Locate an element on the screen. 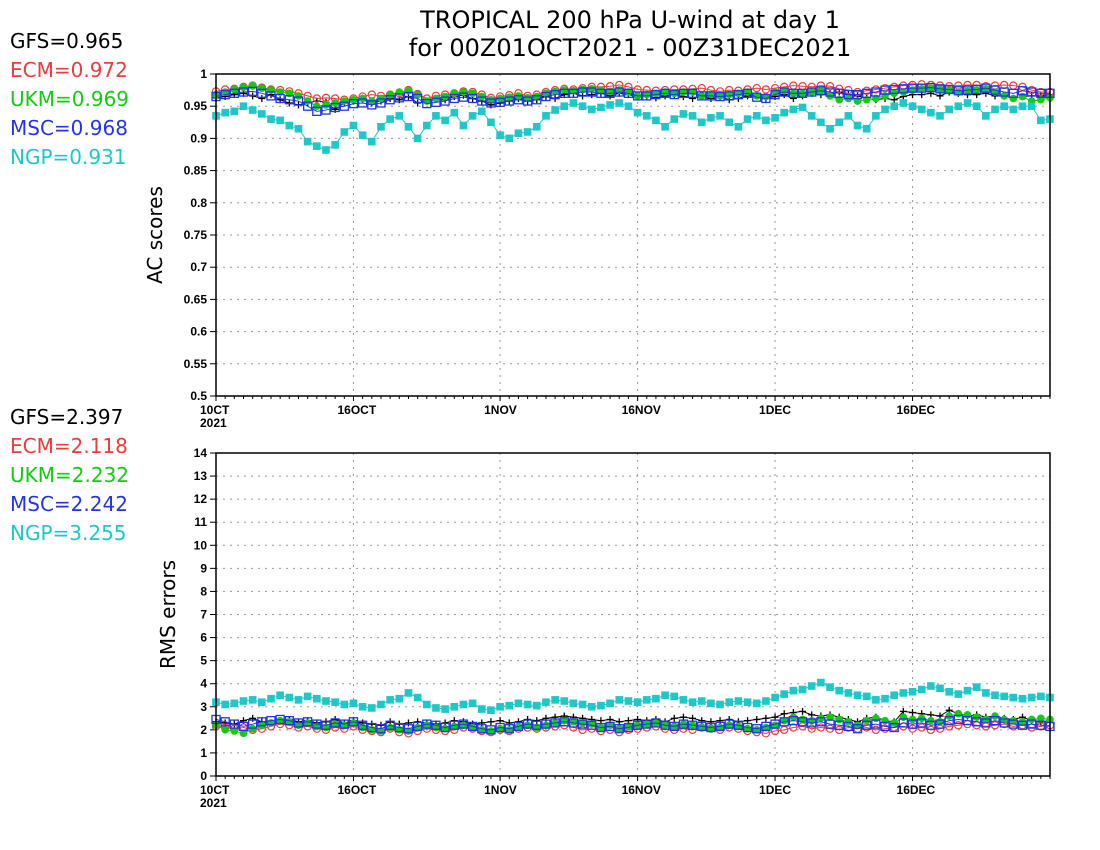 Image resolution: width=1100 pixels, height=850 pixels. x-tick-label: 16DEC is located at coordinates (916, 410).